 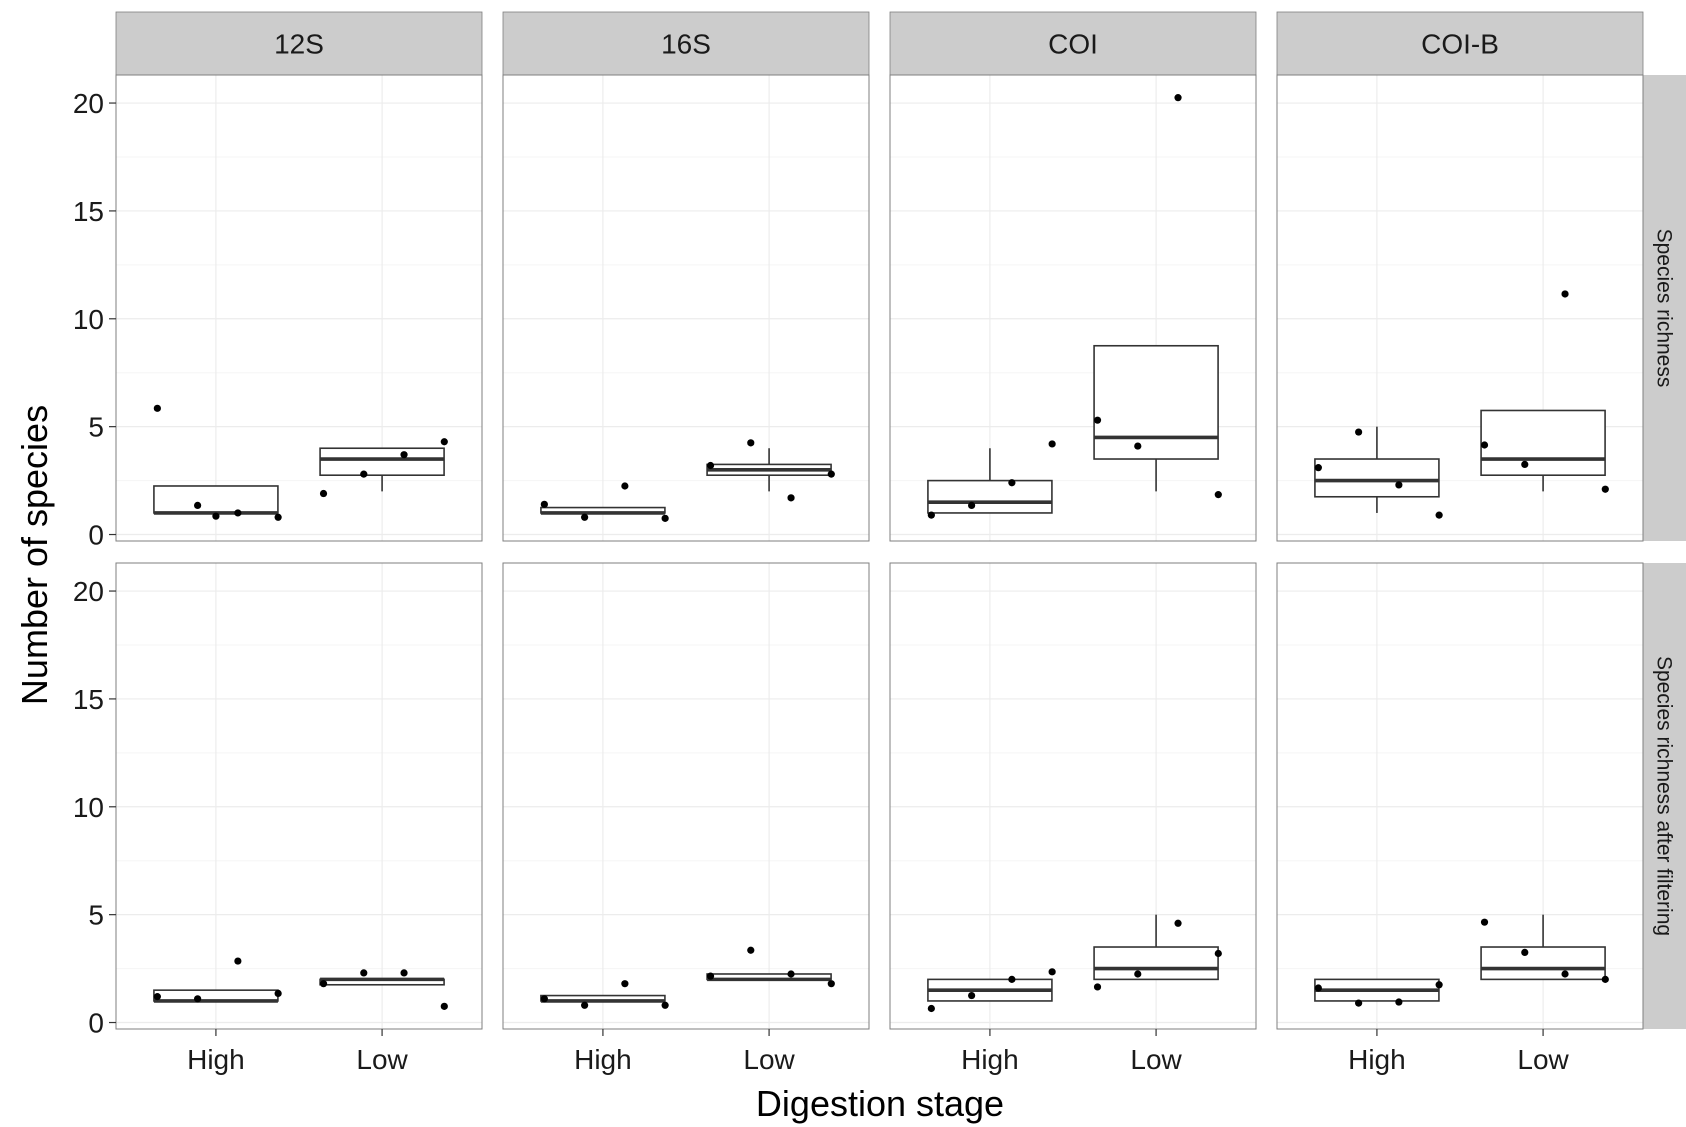 I want to click on x-axes: High Low High Low High Low High Low, so click(x=878, y=1052).